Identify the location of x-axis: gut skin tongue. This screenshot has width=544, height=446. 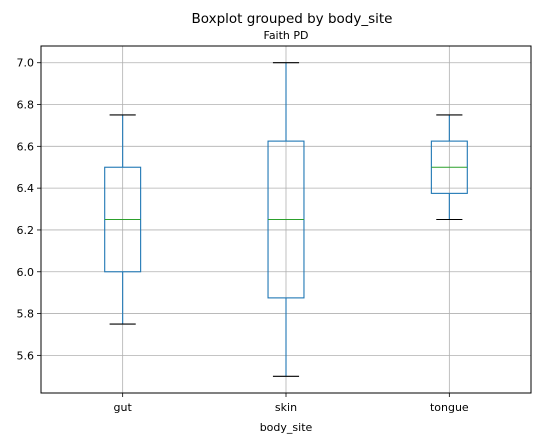
(291, 403).